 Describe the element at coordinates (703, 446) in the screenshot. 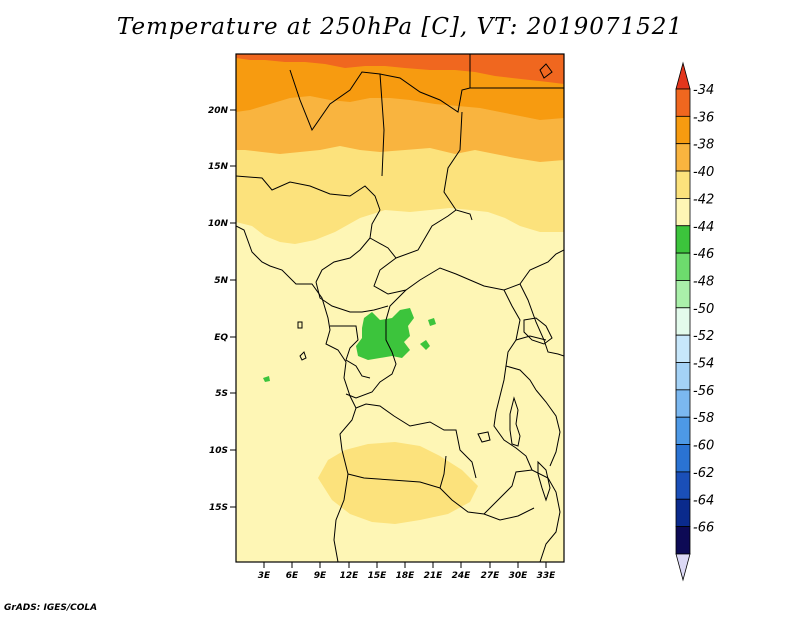

I see `colorbar-label: -60` at that location.